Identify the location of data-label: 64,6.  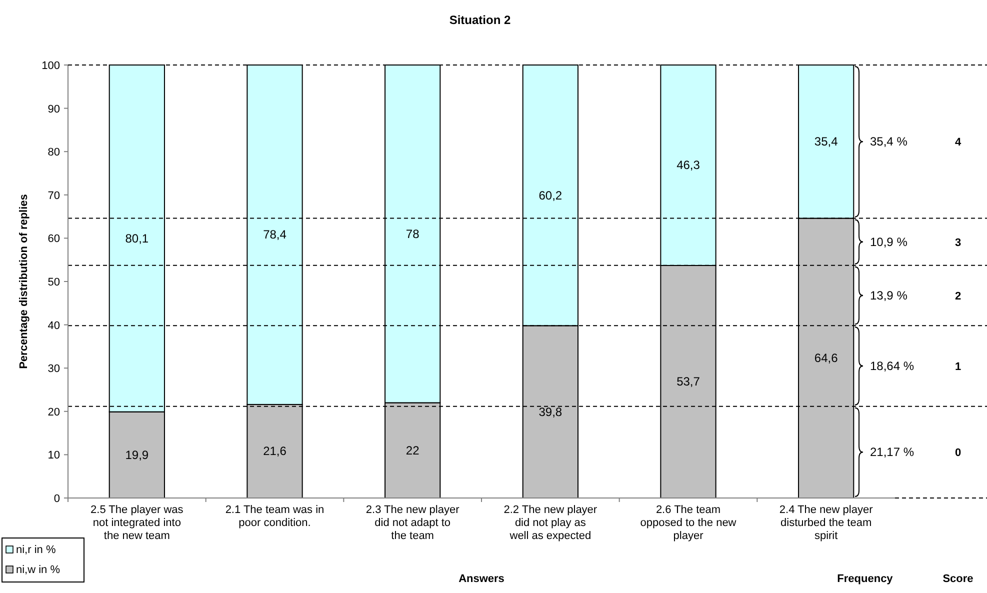
(826, 358).